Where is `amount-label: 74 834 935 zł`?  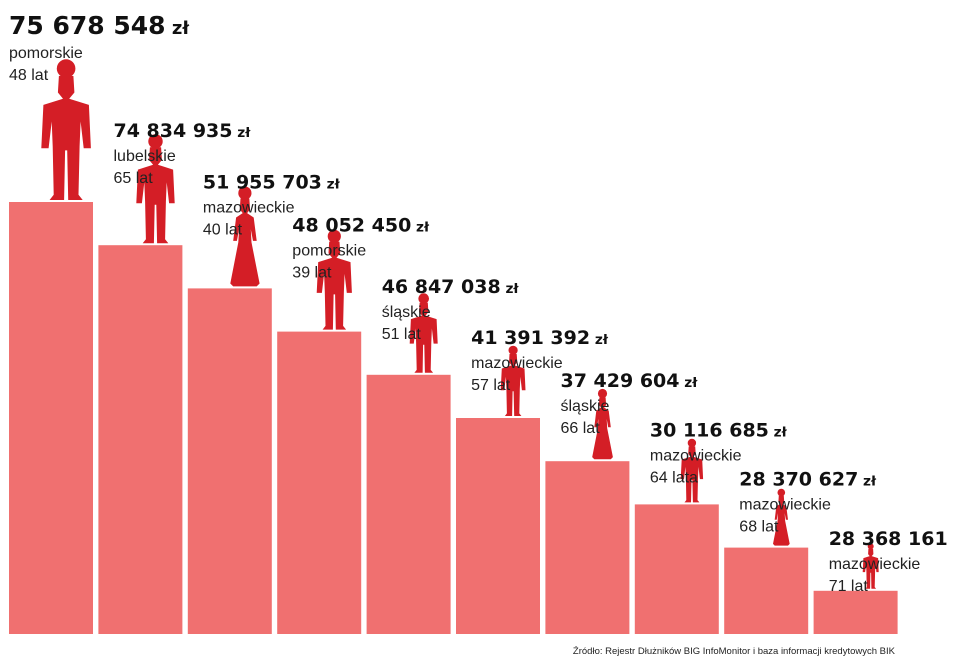 amount-label: 74 834 935 zł is located at coordinates (183, 131).